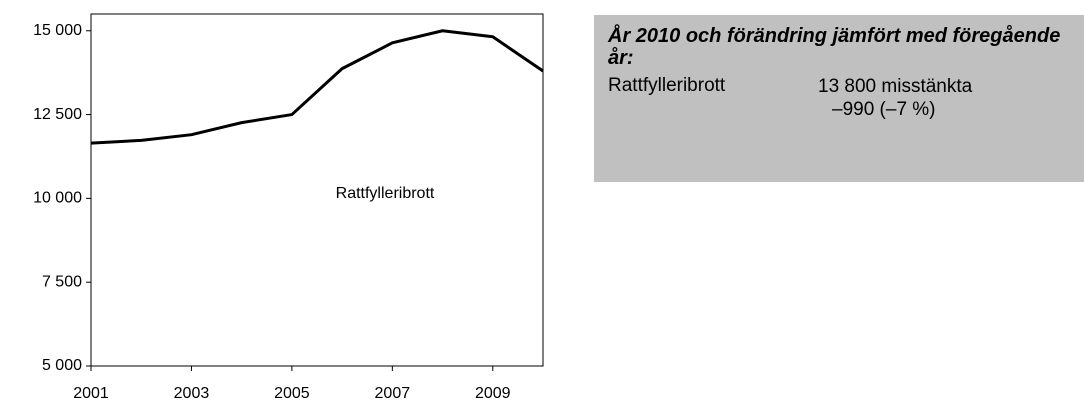 The image size is (1084, 405). I want to click on info-label: Rattfylleribrott, so click(667, 85).